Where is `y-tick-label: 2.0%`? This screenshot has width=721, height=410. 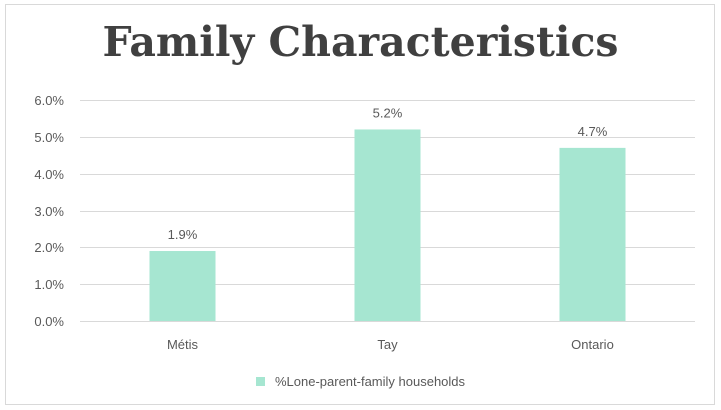 y-tick-label: 2.0% is located at coordinates (49, 247).